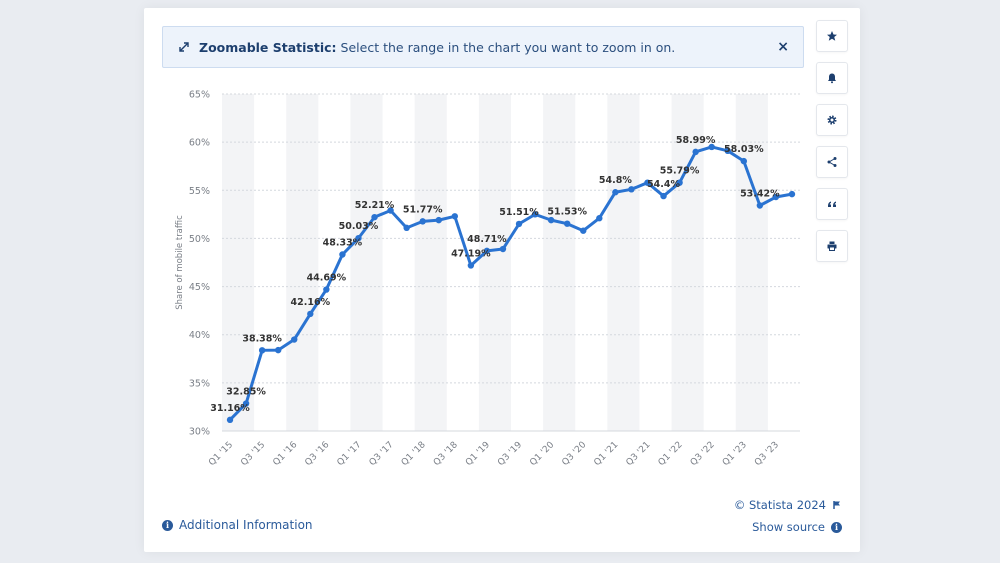 The height and width of the screenshot is (563, 1000). I want to click on x-tick-label: Q1 '21, so click(606, 454).